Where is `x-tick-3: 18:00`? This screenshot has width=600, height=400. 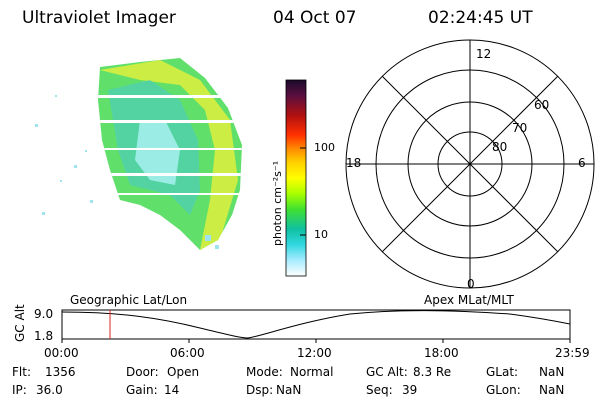
x-tick-3: 18:00 is located at coordinates (441, 353).